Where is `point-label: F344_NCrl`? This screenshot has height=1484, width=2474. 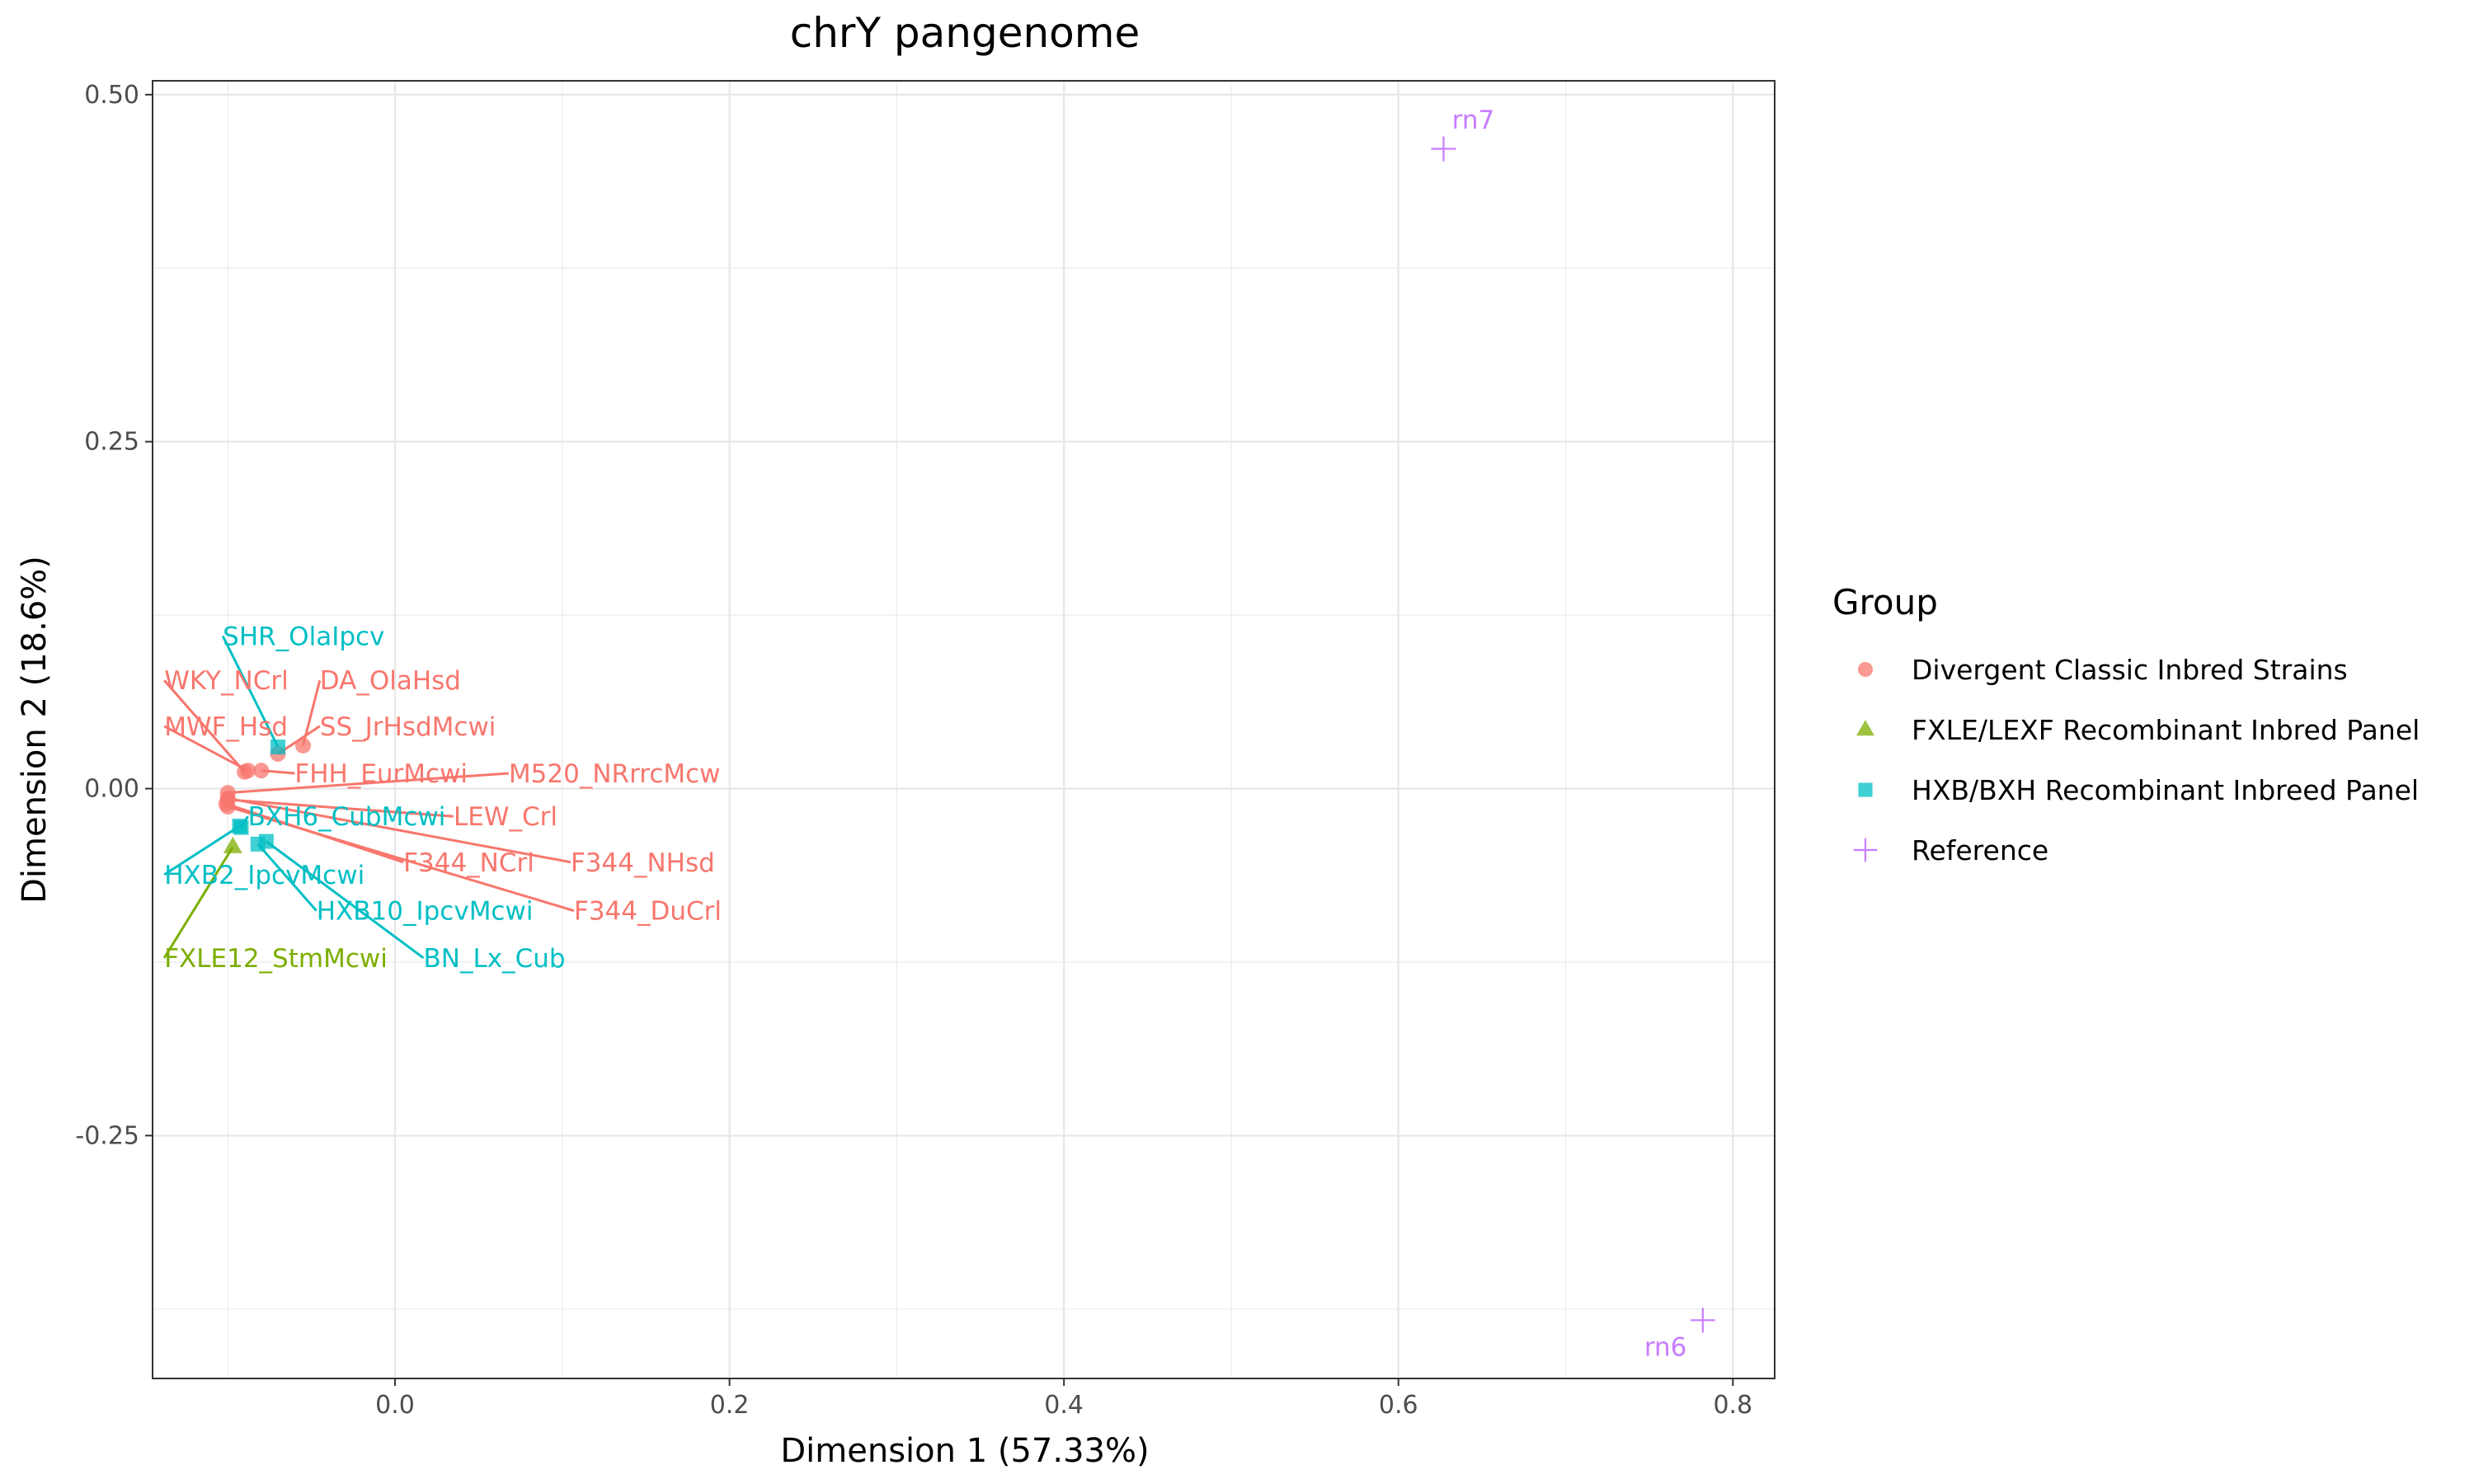
point-label: F344_NCrl is located at coordinates (468, 863).